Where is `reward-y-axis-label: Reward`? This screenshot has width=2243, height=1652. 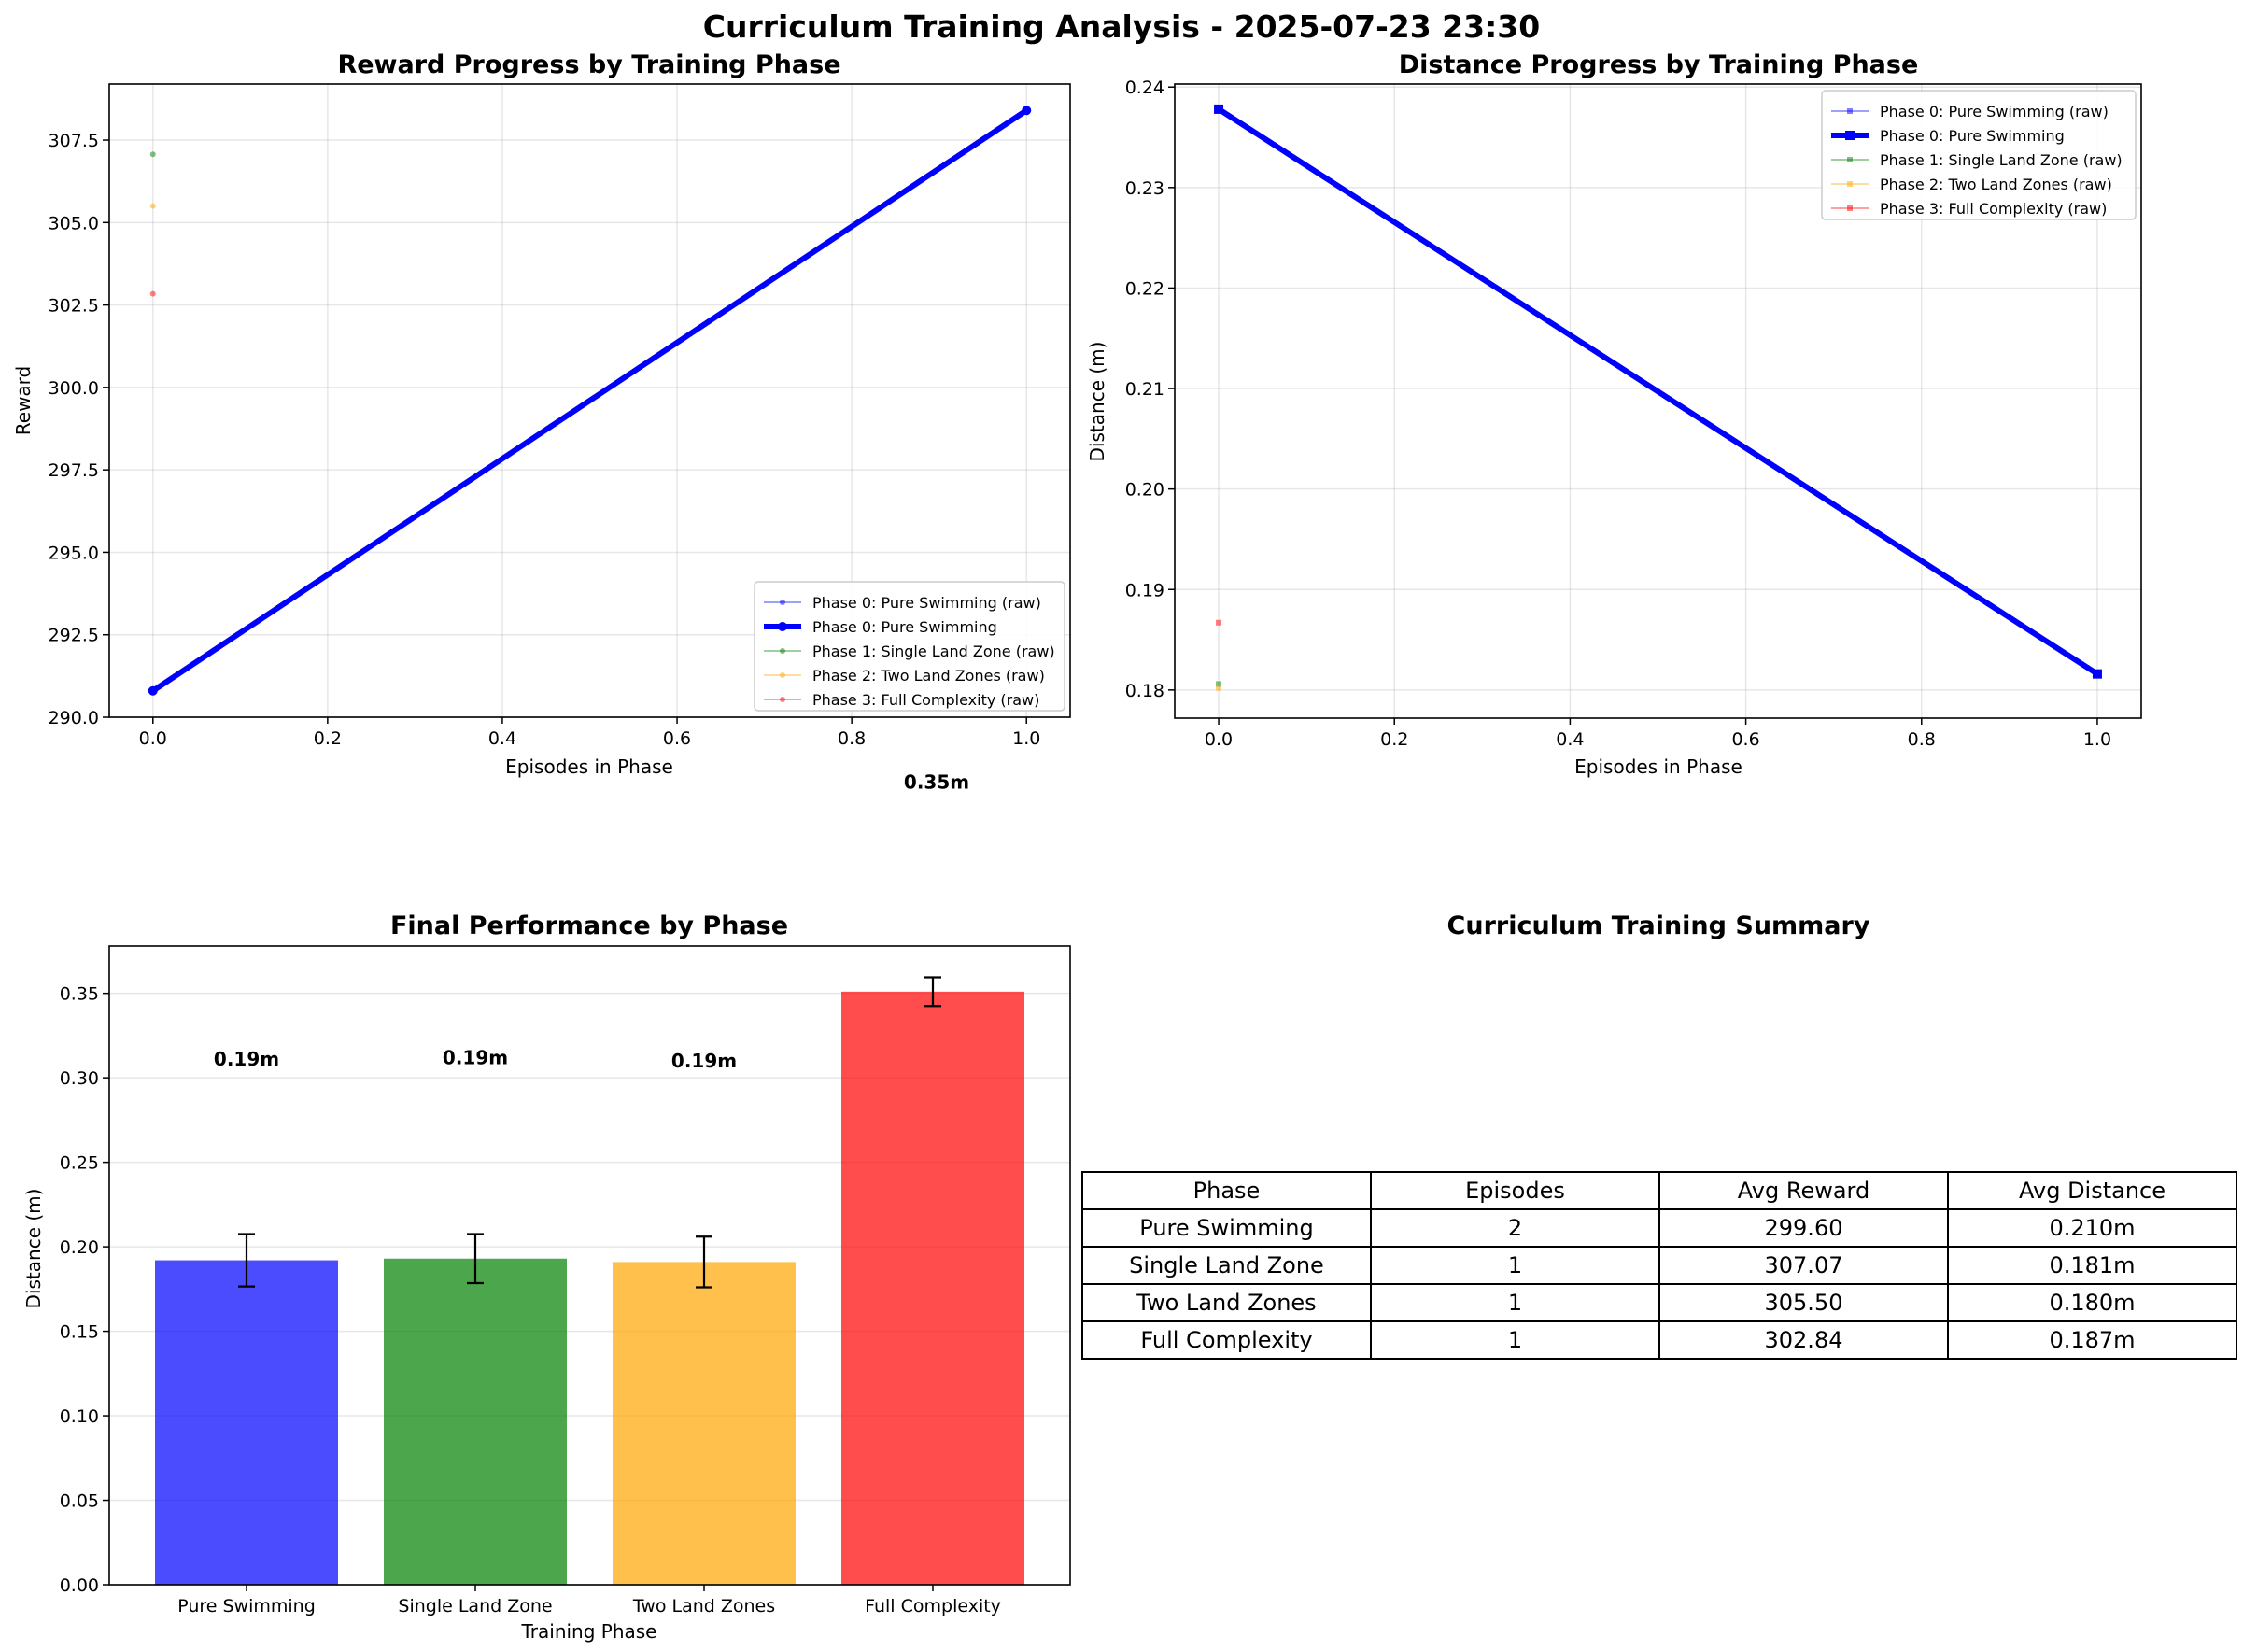 reward-y-axis-label: Reward is located at coordinates (24, 400).